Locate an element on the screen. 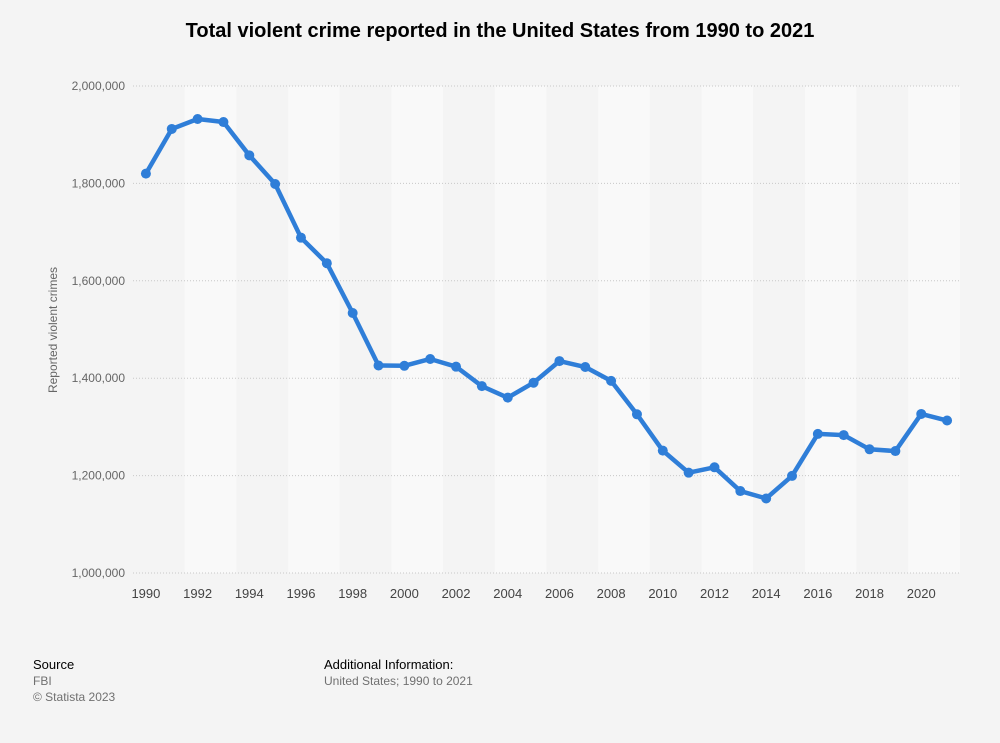  x-tick-label: 2008 is located at coordinates (611, 593).